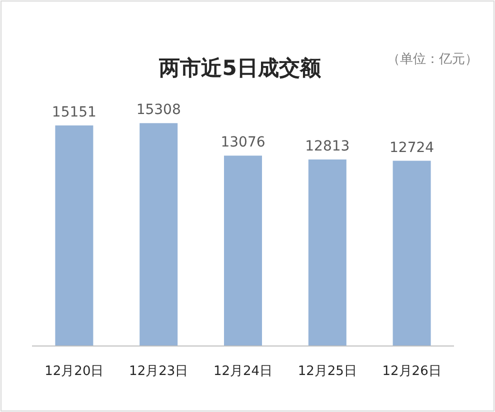  I want to click on data-label: 12813, so click(327, 146).